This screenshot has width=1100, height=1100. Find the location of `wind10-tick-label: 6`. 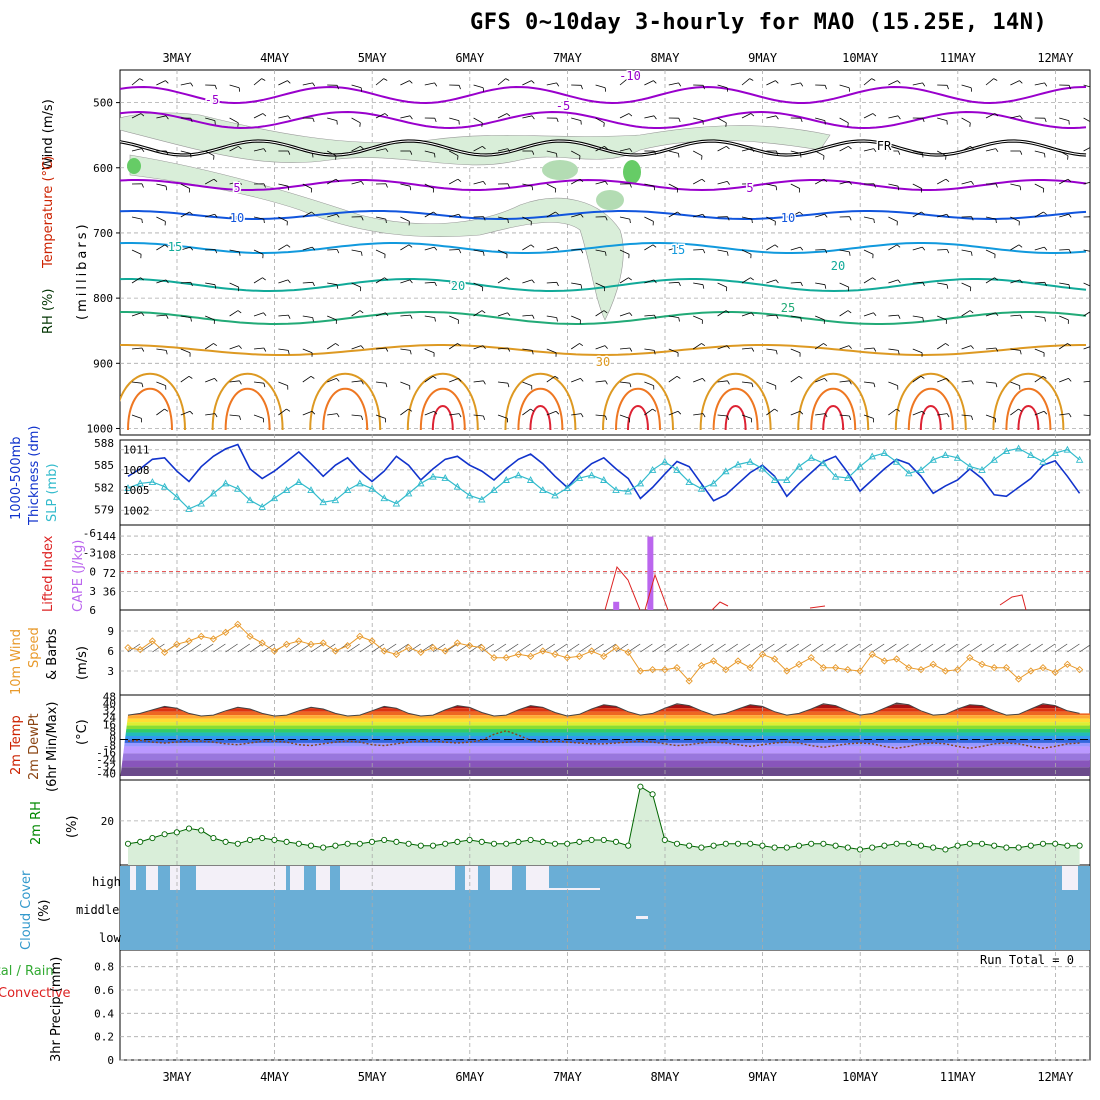

wind10-tick-label: 6 is located at coordinates (110, 651).